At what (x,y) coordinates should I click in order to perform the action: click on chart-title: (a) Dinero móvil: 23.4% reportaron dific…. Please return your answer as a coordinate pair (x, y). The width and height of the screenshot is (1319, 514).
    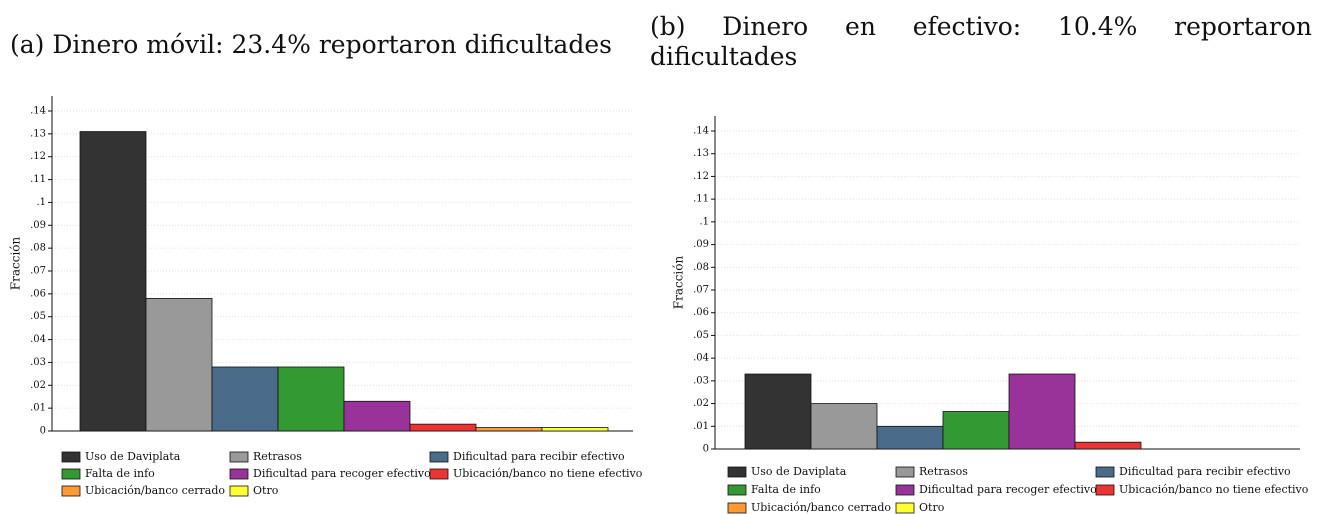
    Looking at the image, I should click on (311, 44).